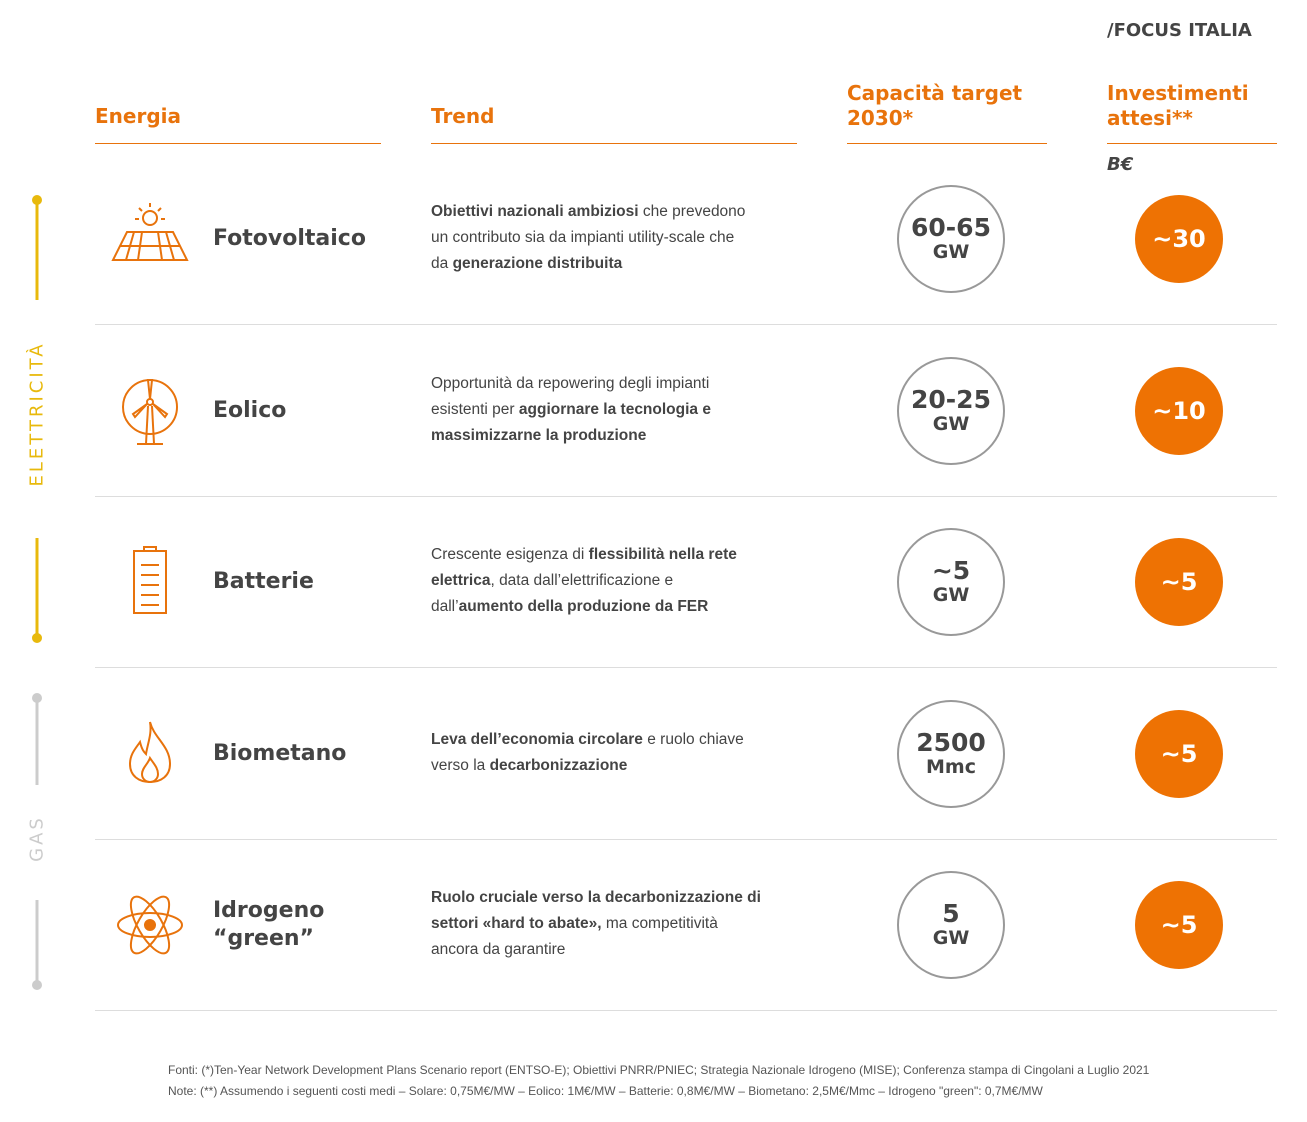 Image resolution: width=1307 pixels, height=1122 pixels. What do you see at coordinates (537, 263) in the screenshot?
I see `trend-segment: generazione distribuita` at bounding box center [537, 263].